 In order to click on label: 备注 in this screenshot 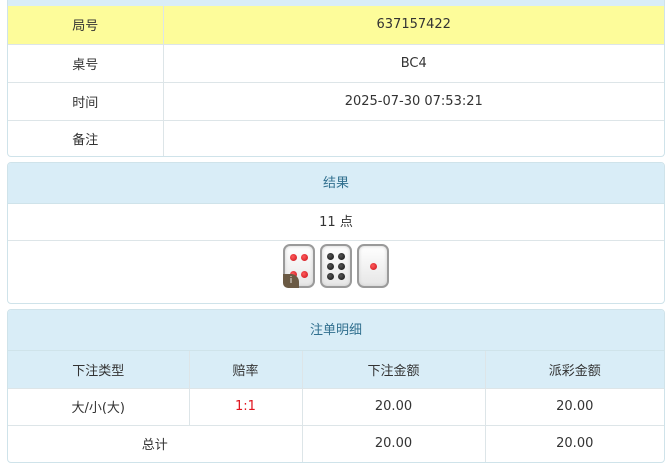, I will do `click(86, 137)`.